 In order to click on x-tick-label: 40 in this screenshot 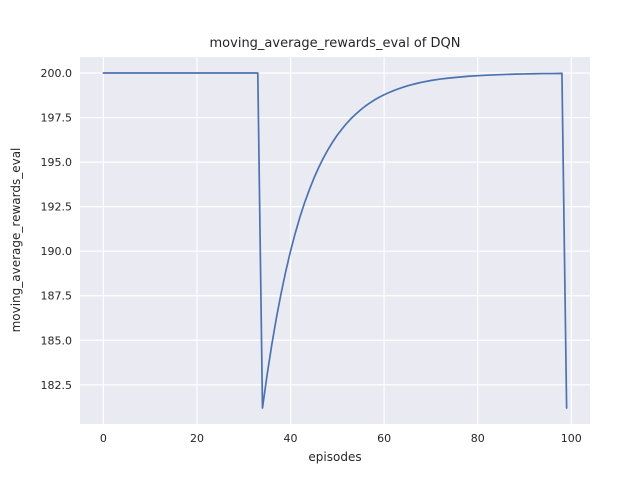, I will do `click(291, 438)`.